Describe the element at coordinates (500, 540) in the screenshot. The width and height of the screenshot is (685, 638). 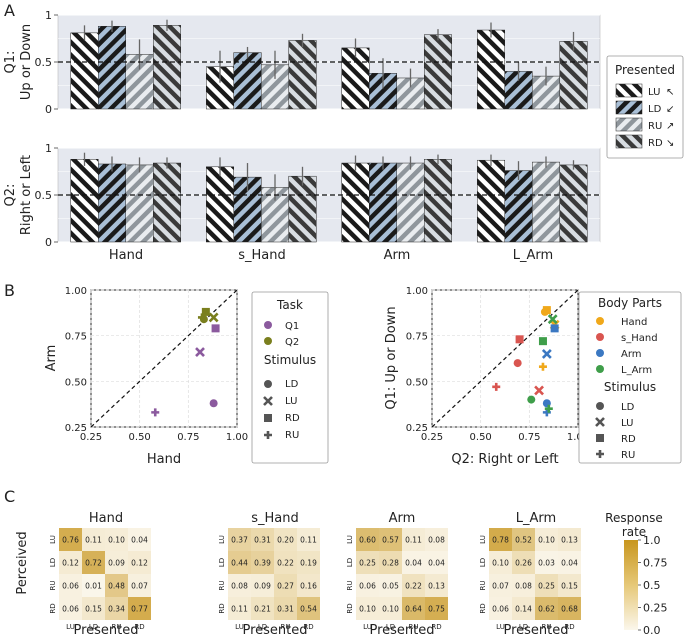
I see `cell-value: 0.78` at that location.